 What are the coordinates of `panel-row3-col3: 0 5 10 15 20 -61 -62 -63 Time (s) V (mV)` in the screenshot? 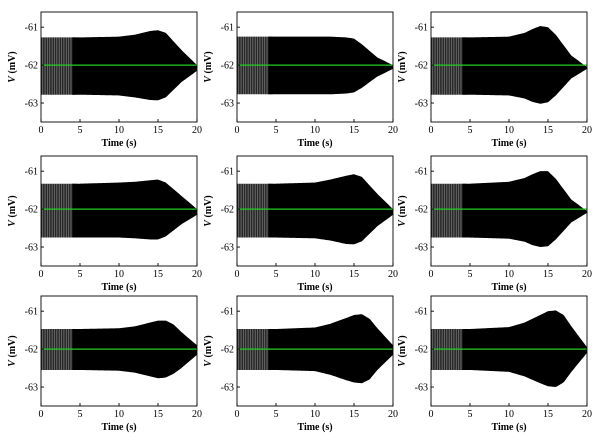 It's located at (494, 364).